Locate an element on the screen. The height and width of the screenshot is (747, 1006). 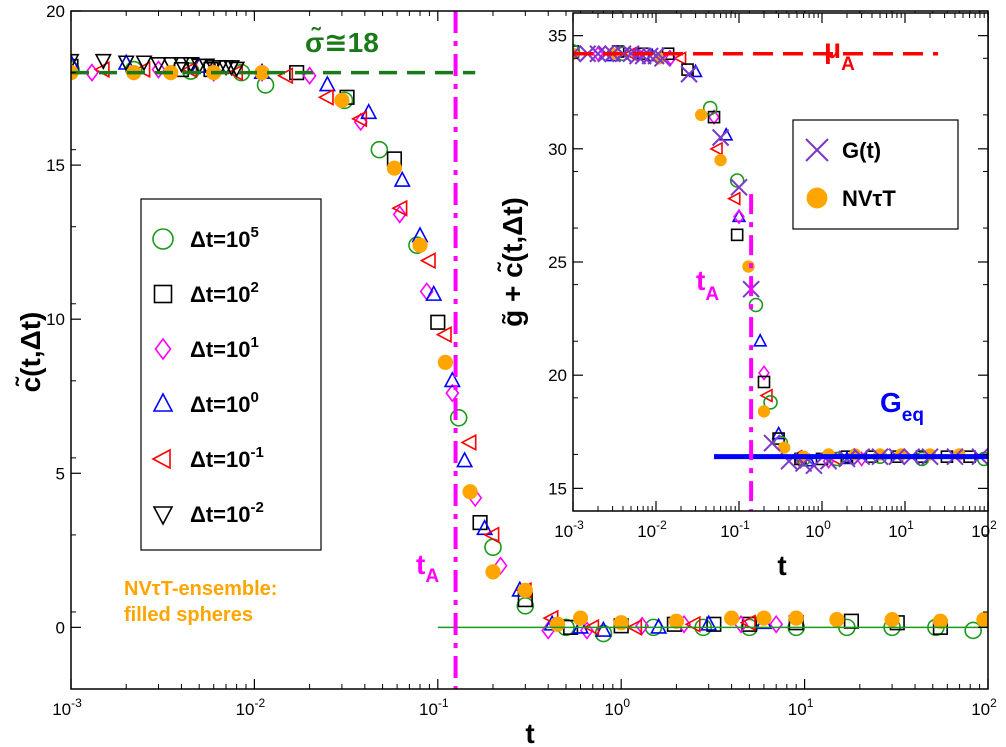
geq-label: Geq is located at coordinates (902, 406).